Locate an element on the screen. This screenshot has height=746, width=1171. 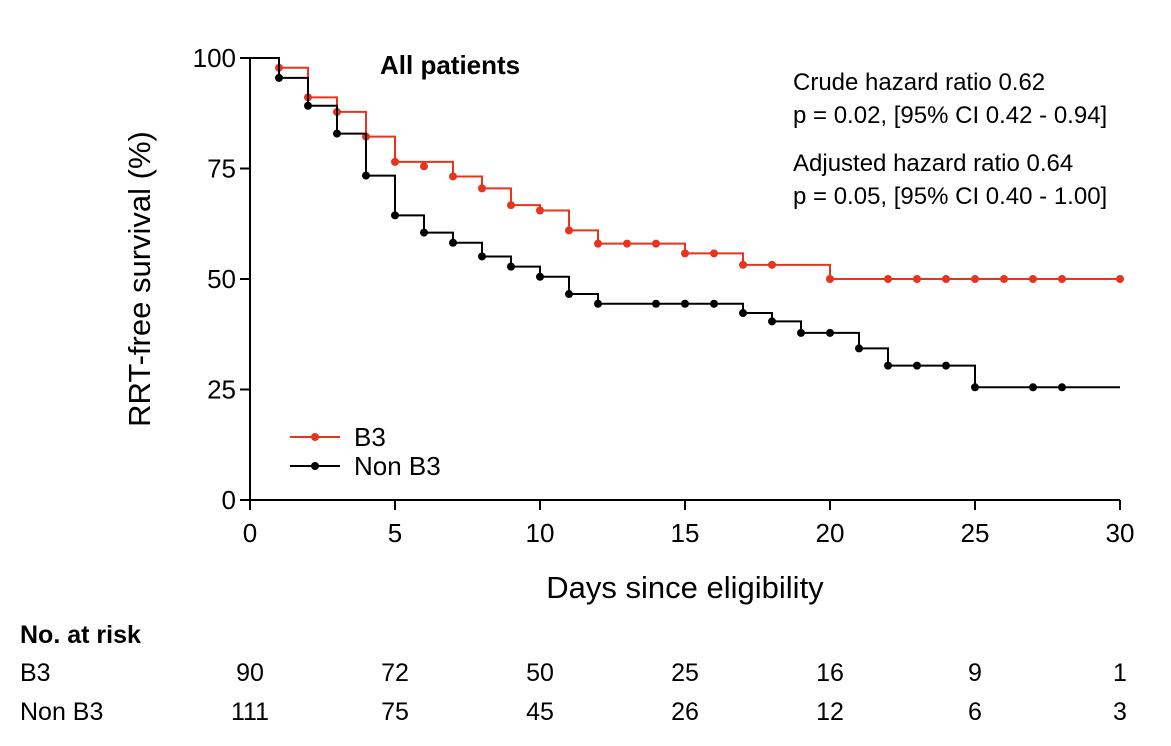
y-axis-title: RRT-free survival (%) is located at coordinates (139, 279).